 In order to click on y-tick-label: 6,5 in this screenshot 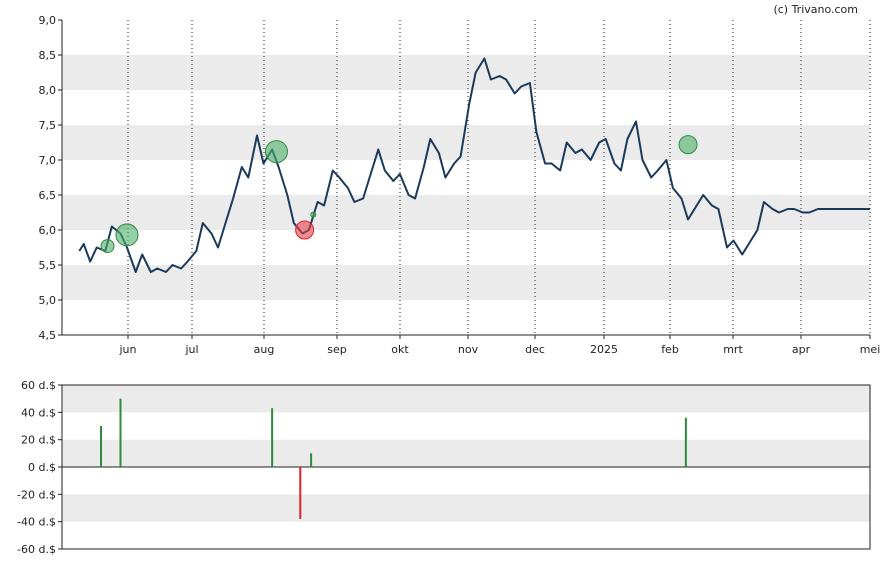, I will do `click(48, 195)`.